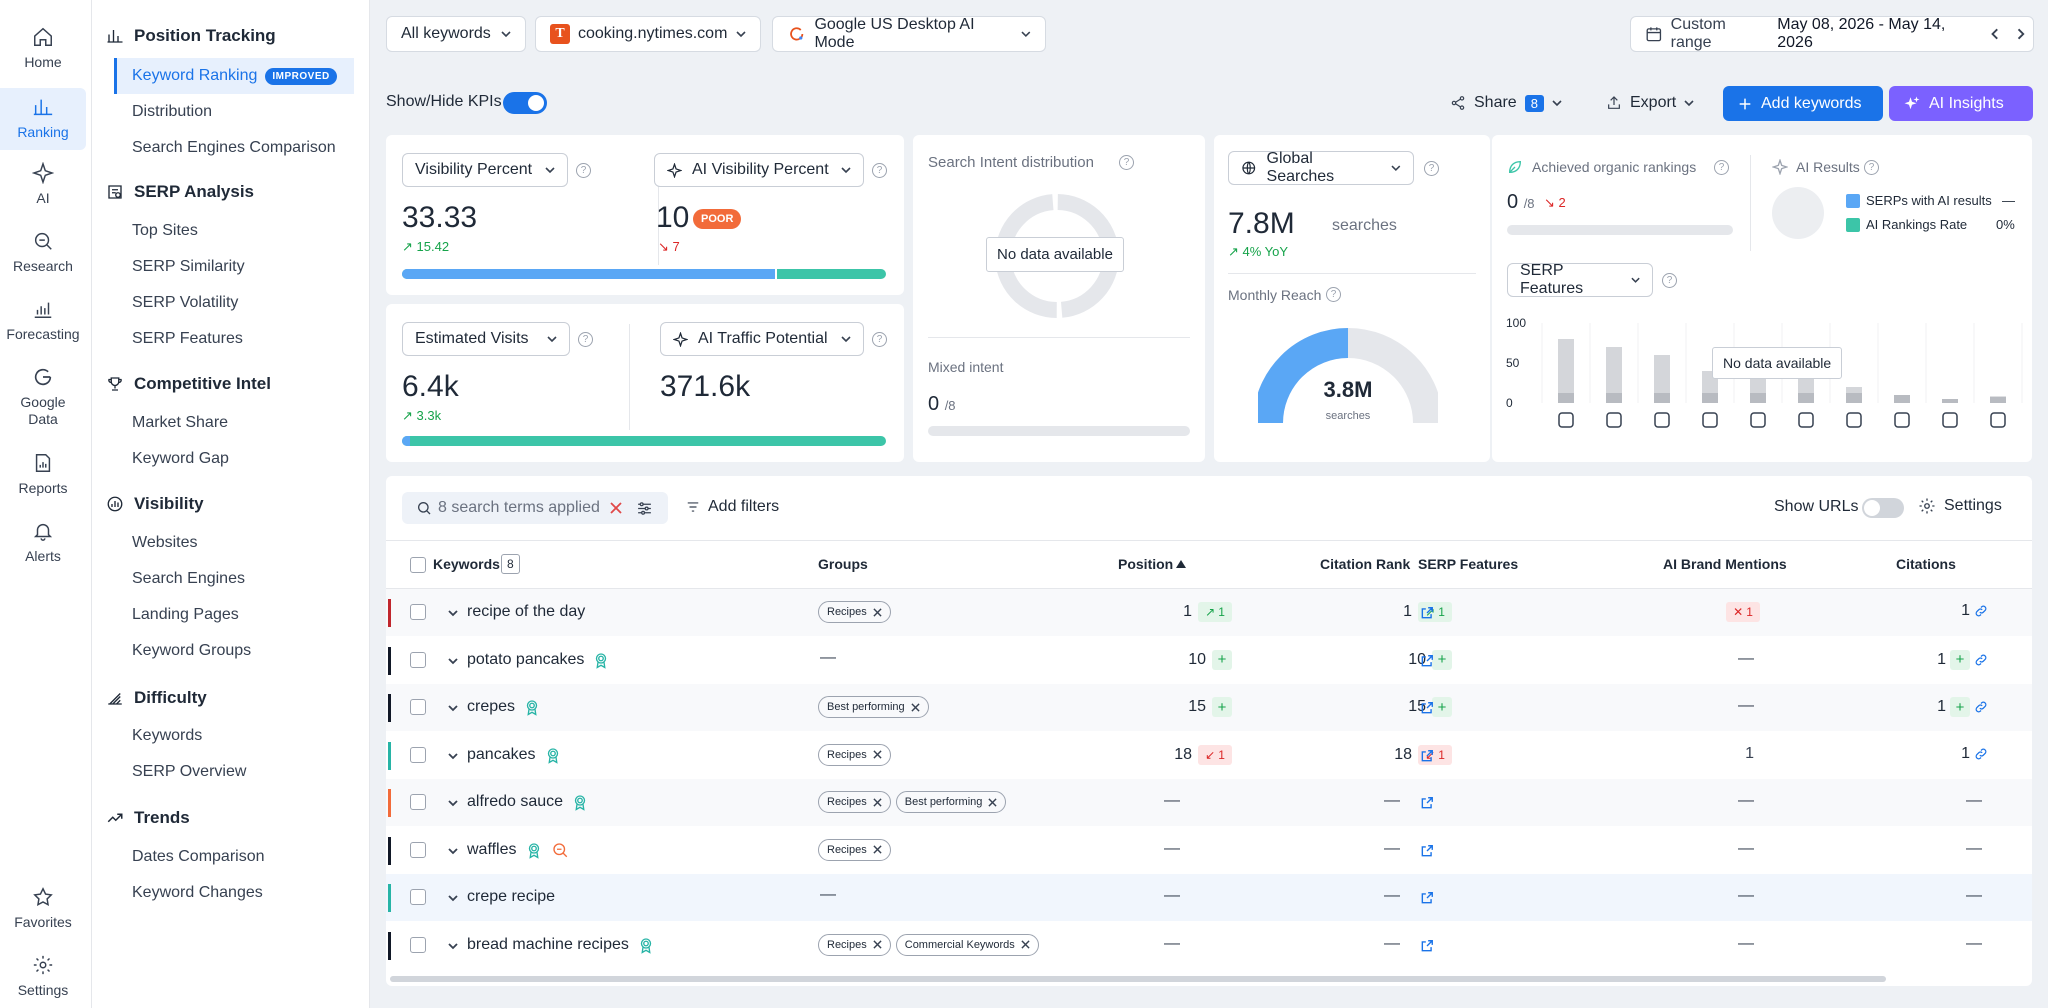 This screenshot has height=1008, width=2048. I want to click on keyword-cell: recipe of the day, so click(526, 611).